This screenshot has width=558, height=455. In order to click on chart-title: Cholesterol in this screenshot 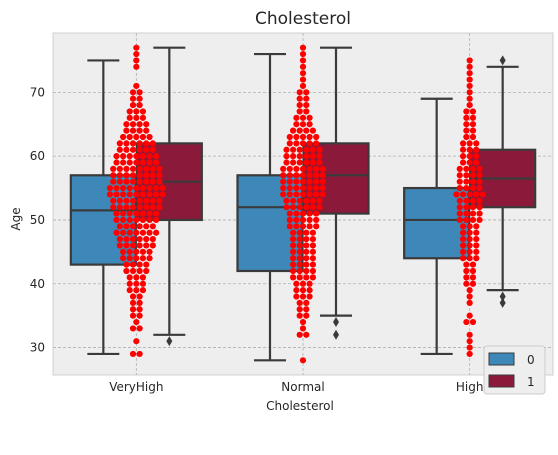, I will do `click(303, 19)`.